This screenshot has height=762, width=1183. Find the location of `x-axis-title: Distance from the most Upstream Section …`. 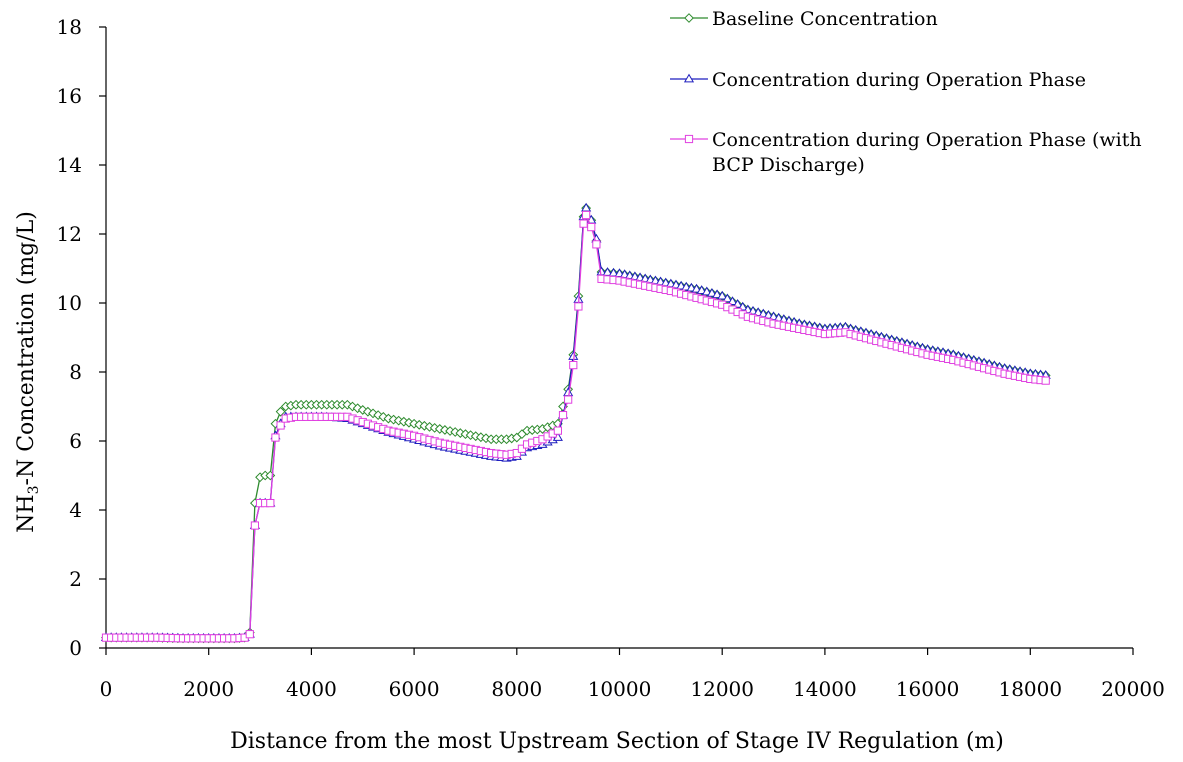

x-axis-title: Distance from the most Upstream Section … is located at coordinates (617, 741).